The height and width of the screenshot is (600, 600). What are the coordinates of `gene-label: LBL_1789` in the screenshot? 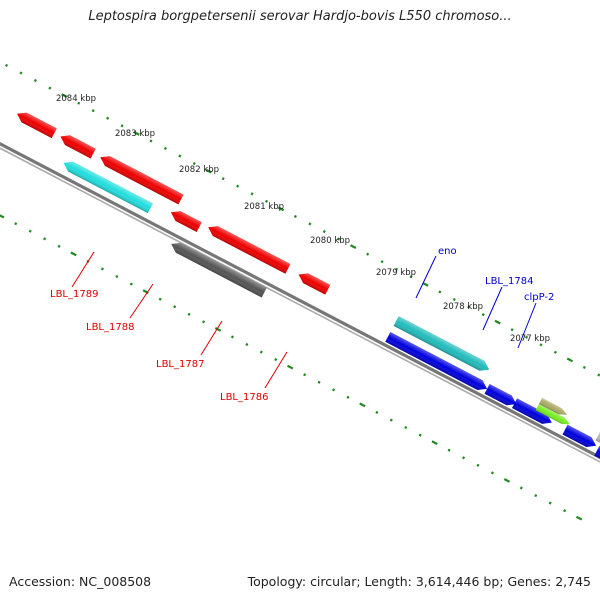 It's located at (74, 294).